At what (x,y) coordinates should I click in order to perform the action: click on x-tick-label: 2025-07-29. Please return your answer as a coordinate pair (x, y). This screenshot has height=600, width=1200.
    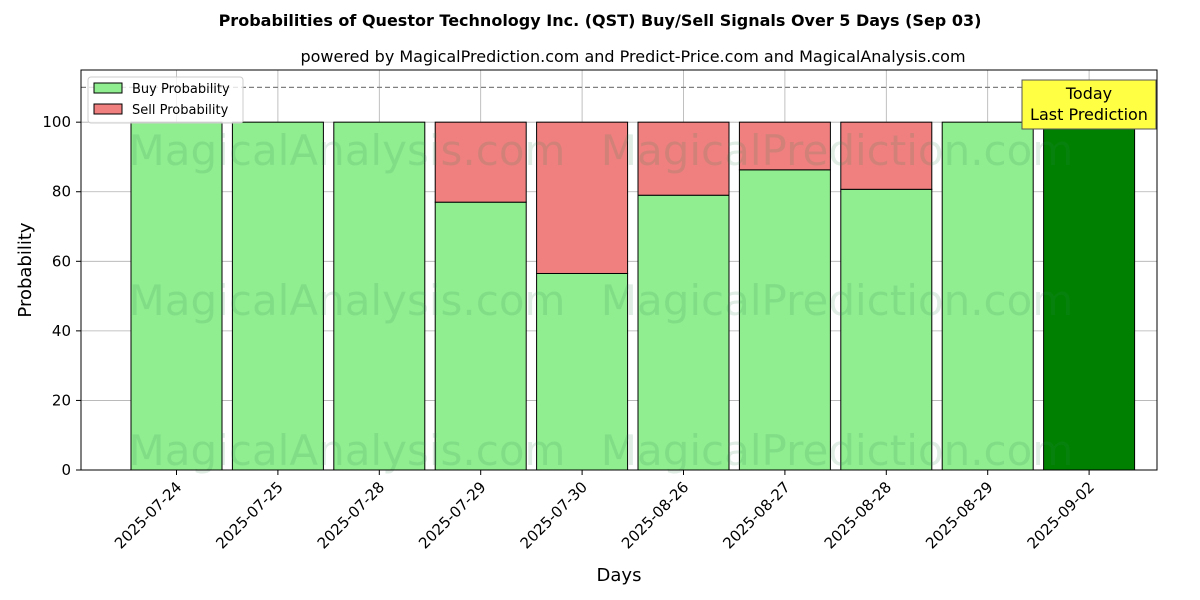
    Looking at the image, I should click on (452, 515).